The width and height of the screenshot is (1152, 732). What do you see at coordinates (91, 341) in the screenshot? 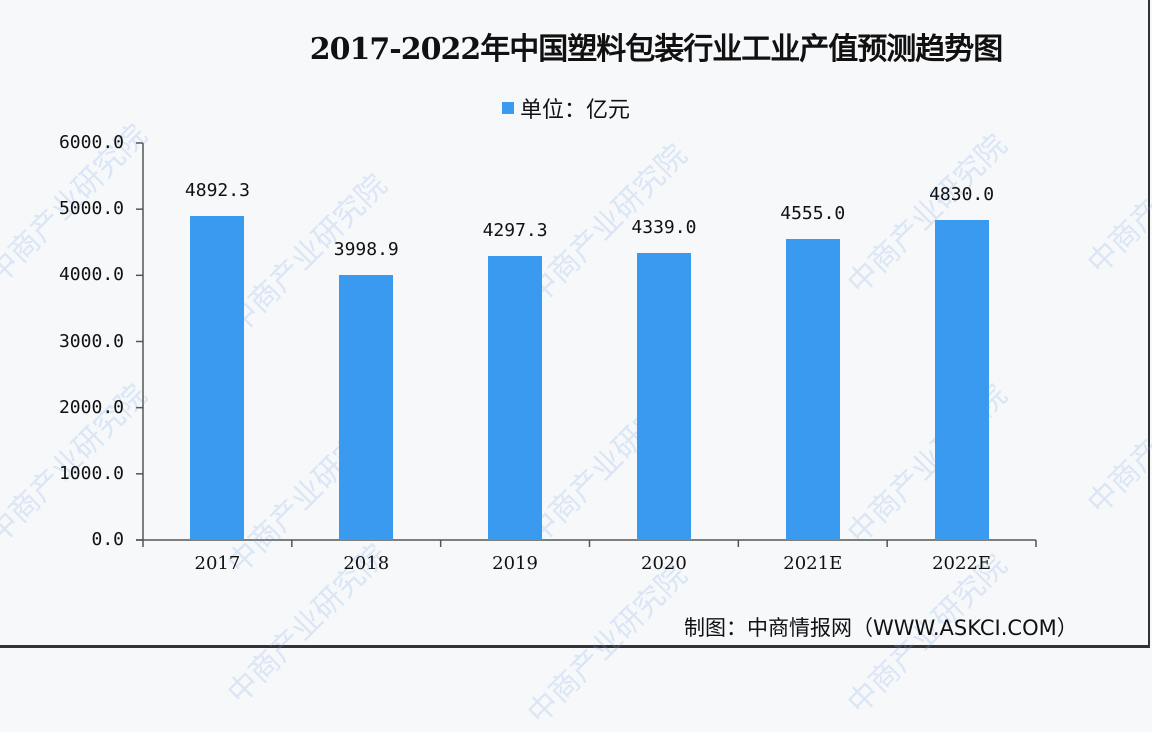
I see `y-tick-label: 3000.0` at bounding box center [91, 341].